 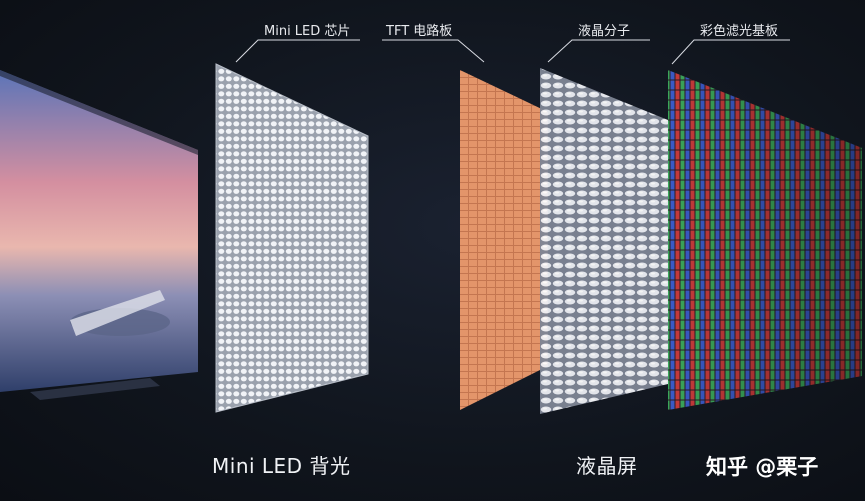 What do you see at coordinates (607, 466) in the screenshot?
I see `caption-lcd: 液晶屏` at bounding box center [607, 466].